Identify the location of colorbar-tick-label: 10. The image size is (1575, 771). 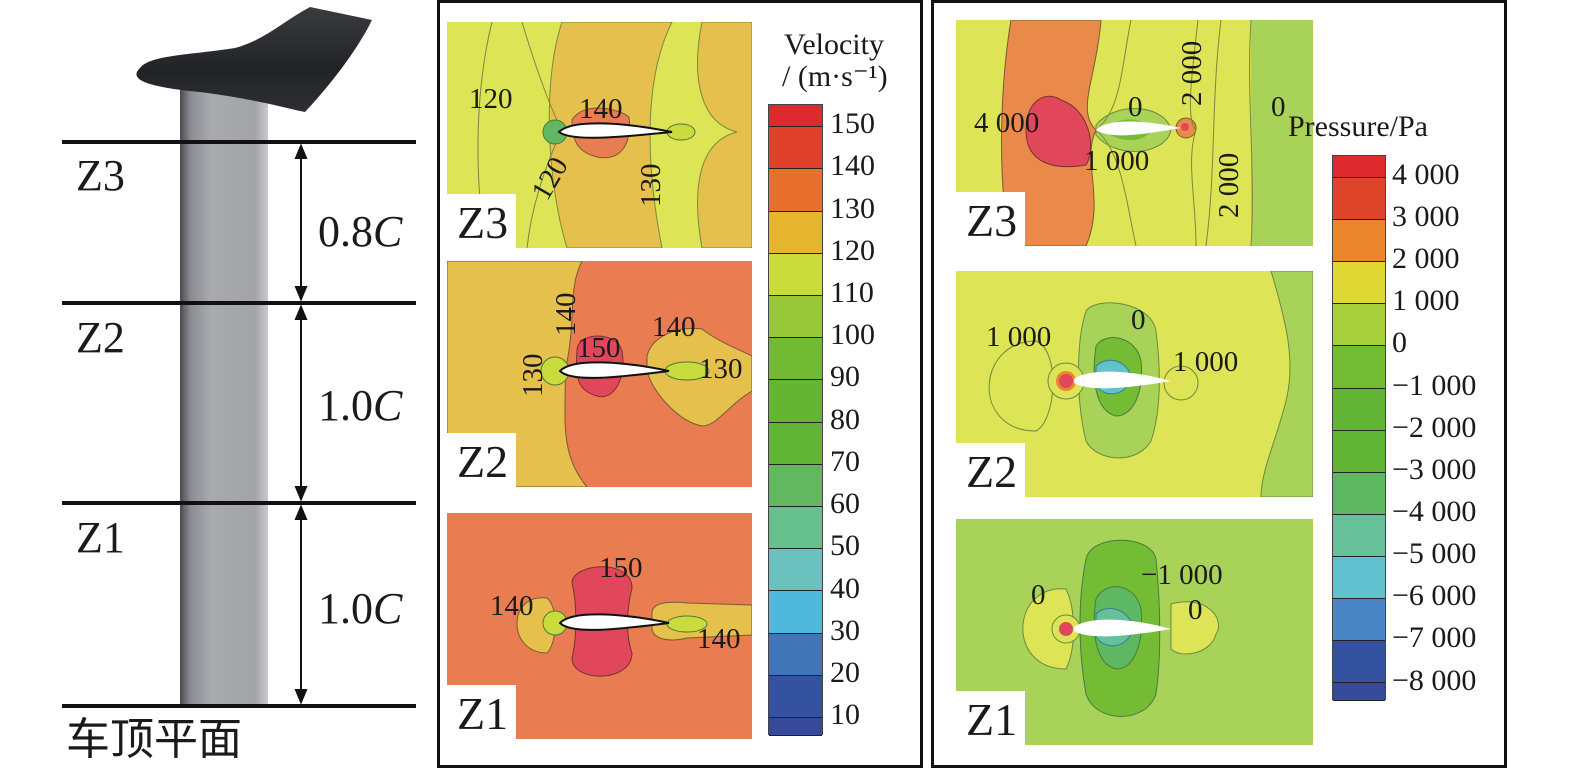
(845, 715).